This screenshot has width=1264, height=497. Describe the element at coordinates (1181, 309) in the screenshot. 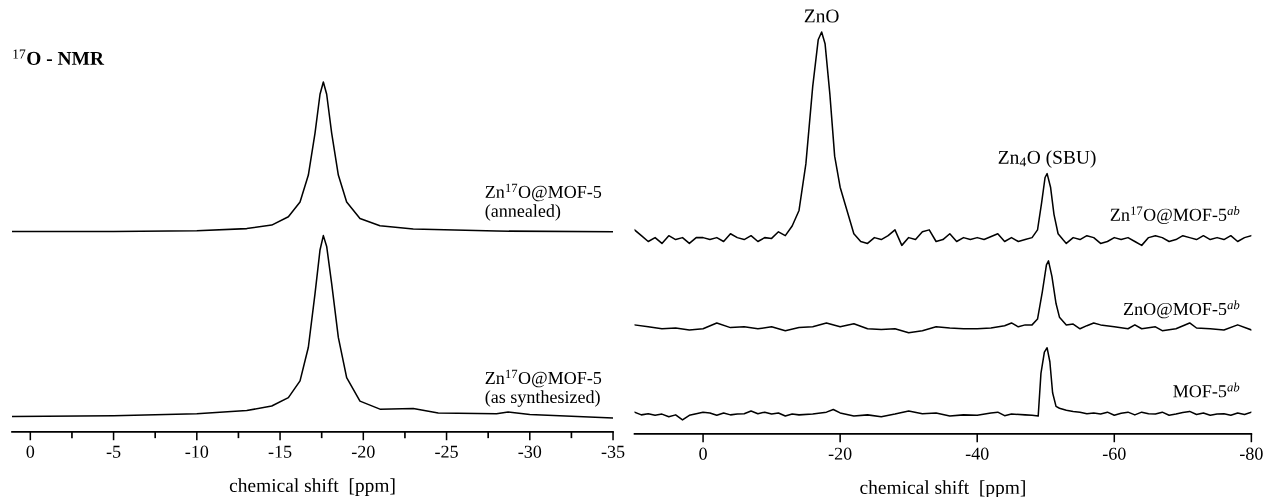

I see `series-label: ZnO@MOF-5$^{ab}$` at that location.